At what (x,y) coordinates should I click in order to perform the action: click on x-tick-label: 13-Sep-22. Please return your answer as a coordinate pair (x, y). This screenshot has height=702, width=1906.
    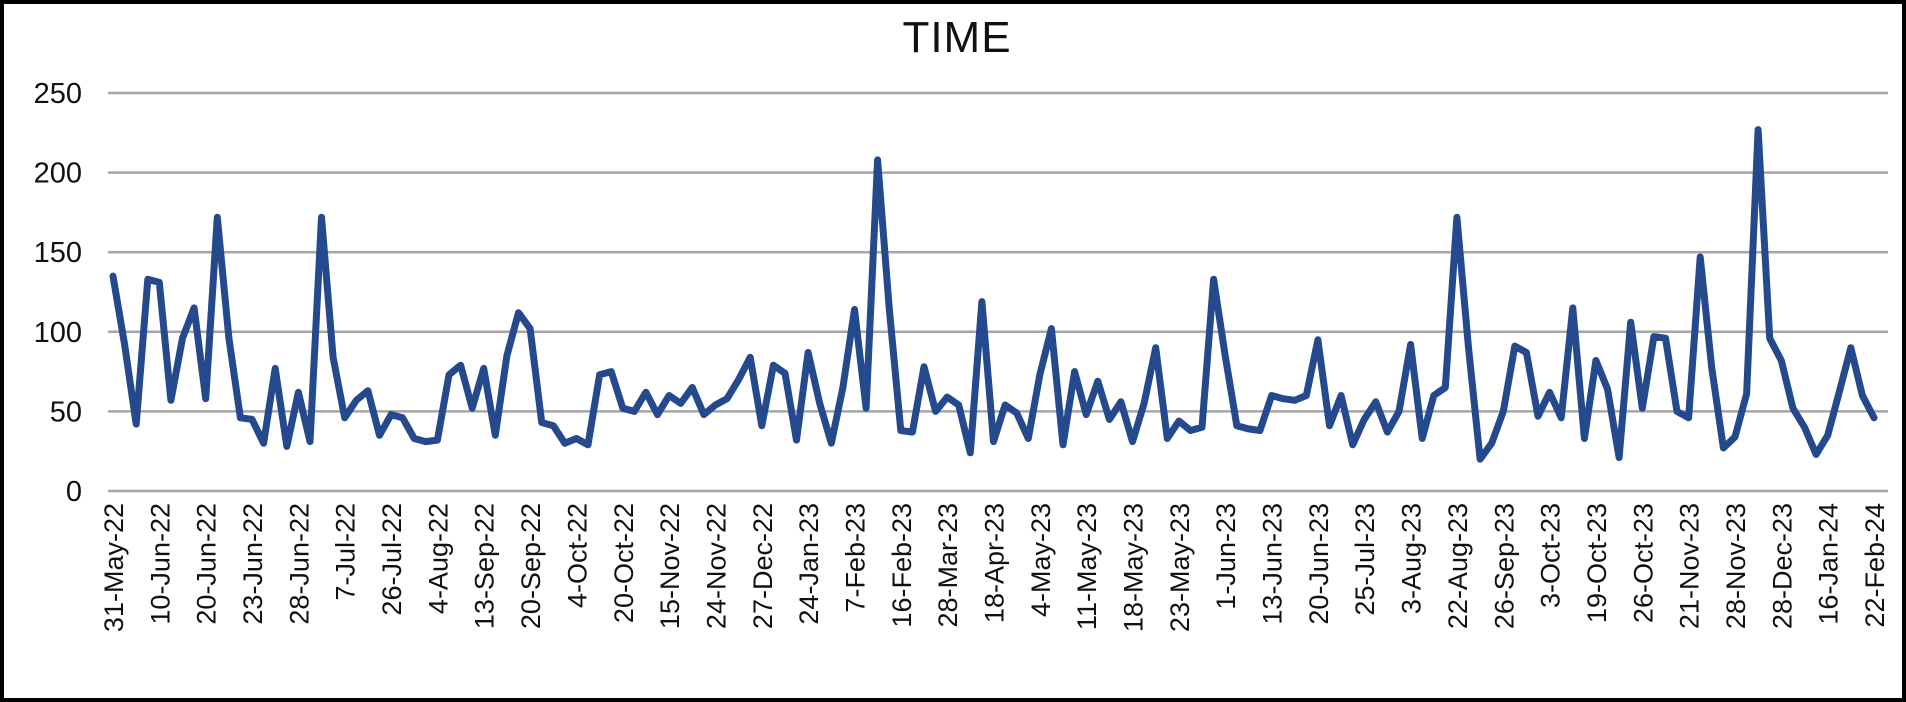
    Looking at the image, I should click on (485, 566).